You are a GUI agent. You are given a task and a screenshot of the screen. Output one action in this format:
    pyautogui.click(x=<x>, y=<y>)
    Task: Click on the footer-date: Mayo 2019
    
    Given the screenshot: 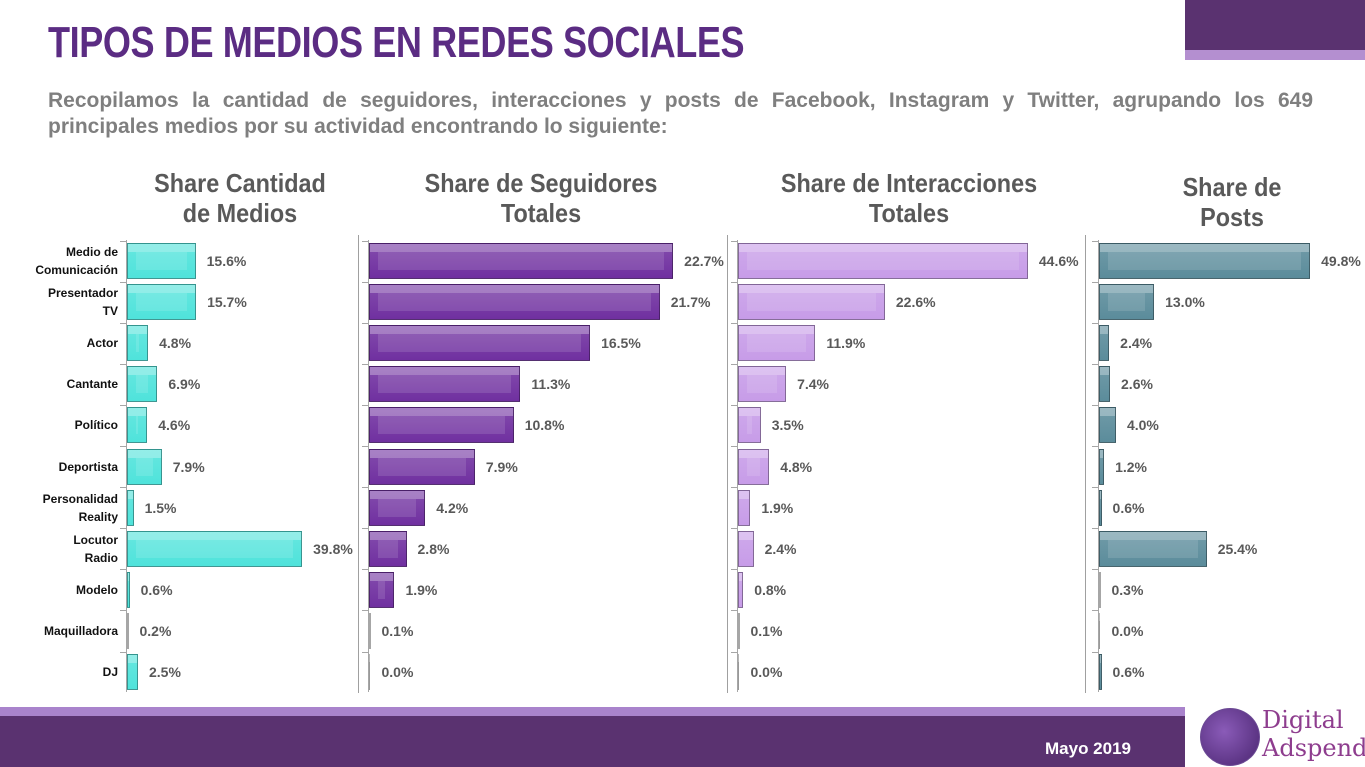 What is the action you would take?
    pyautogui.click(x=1088, y=748)
    